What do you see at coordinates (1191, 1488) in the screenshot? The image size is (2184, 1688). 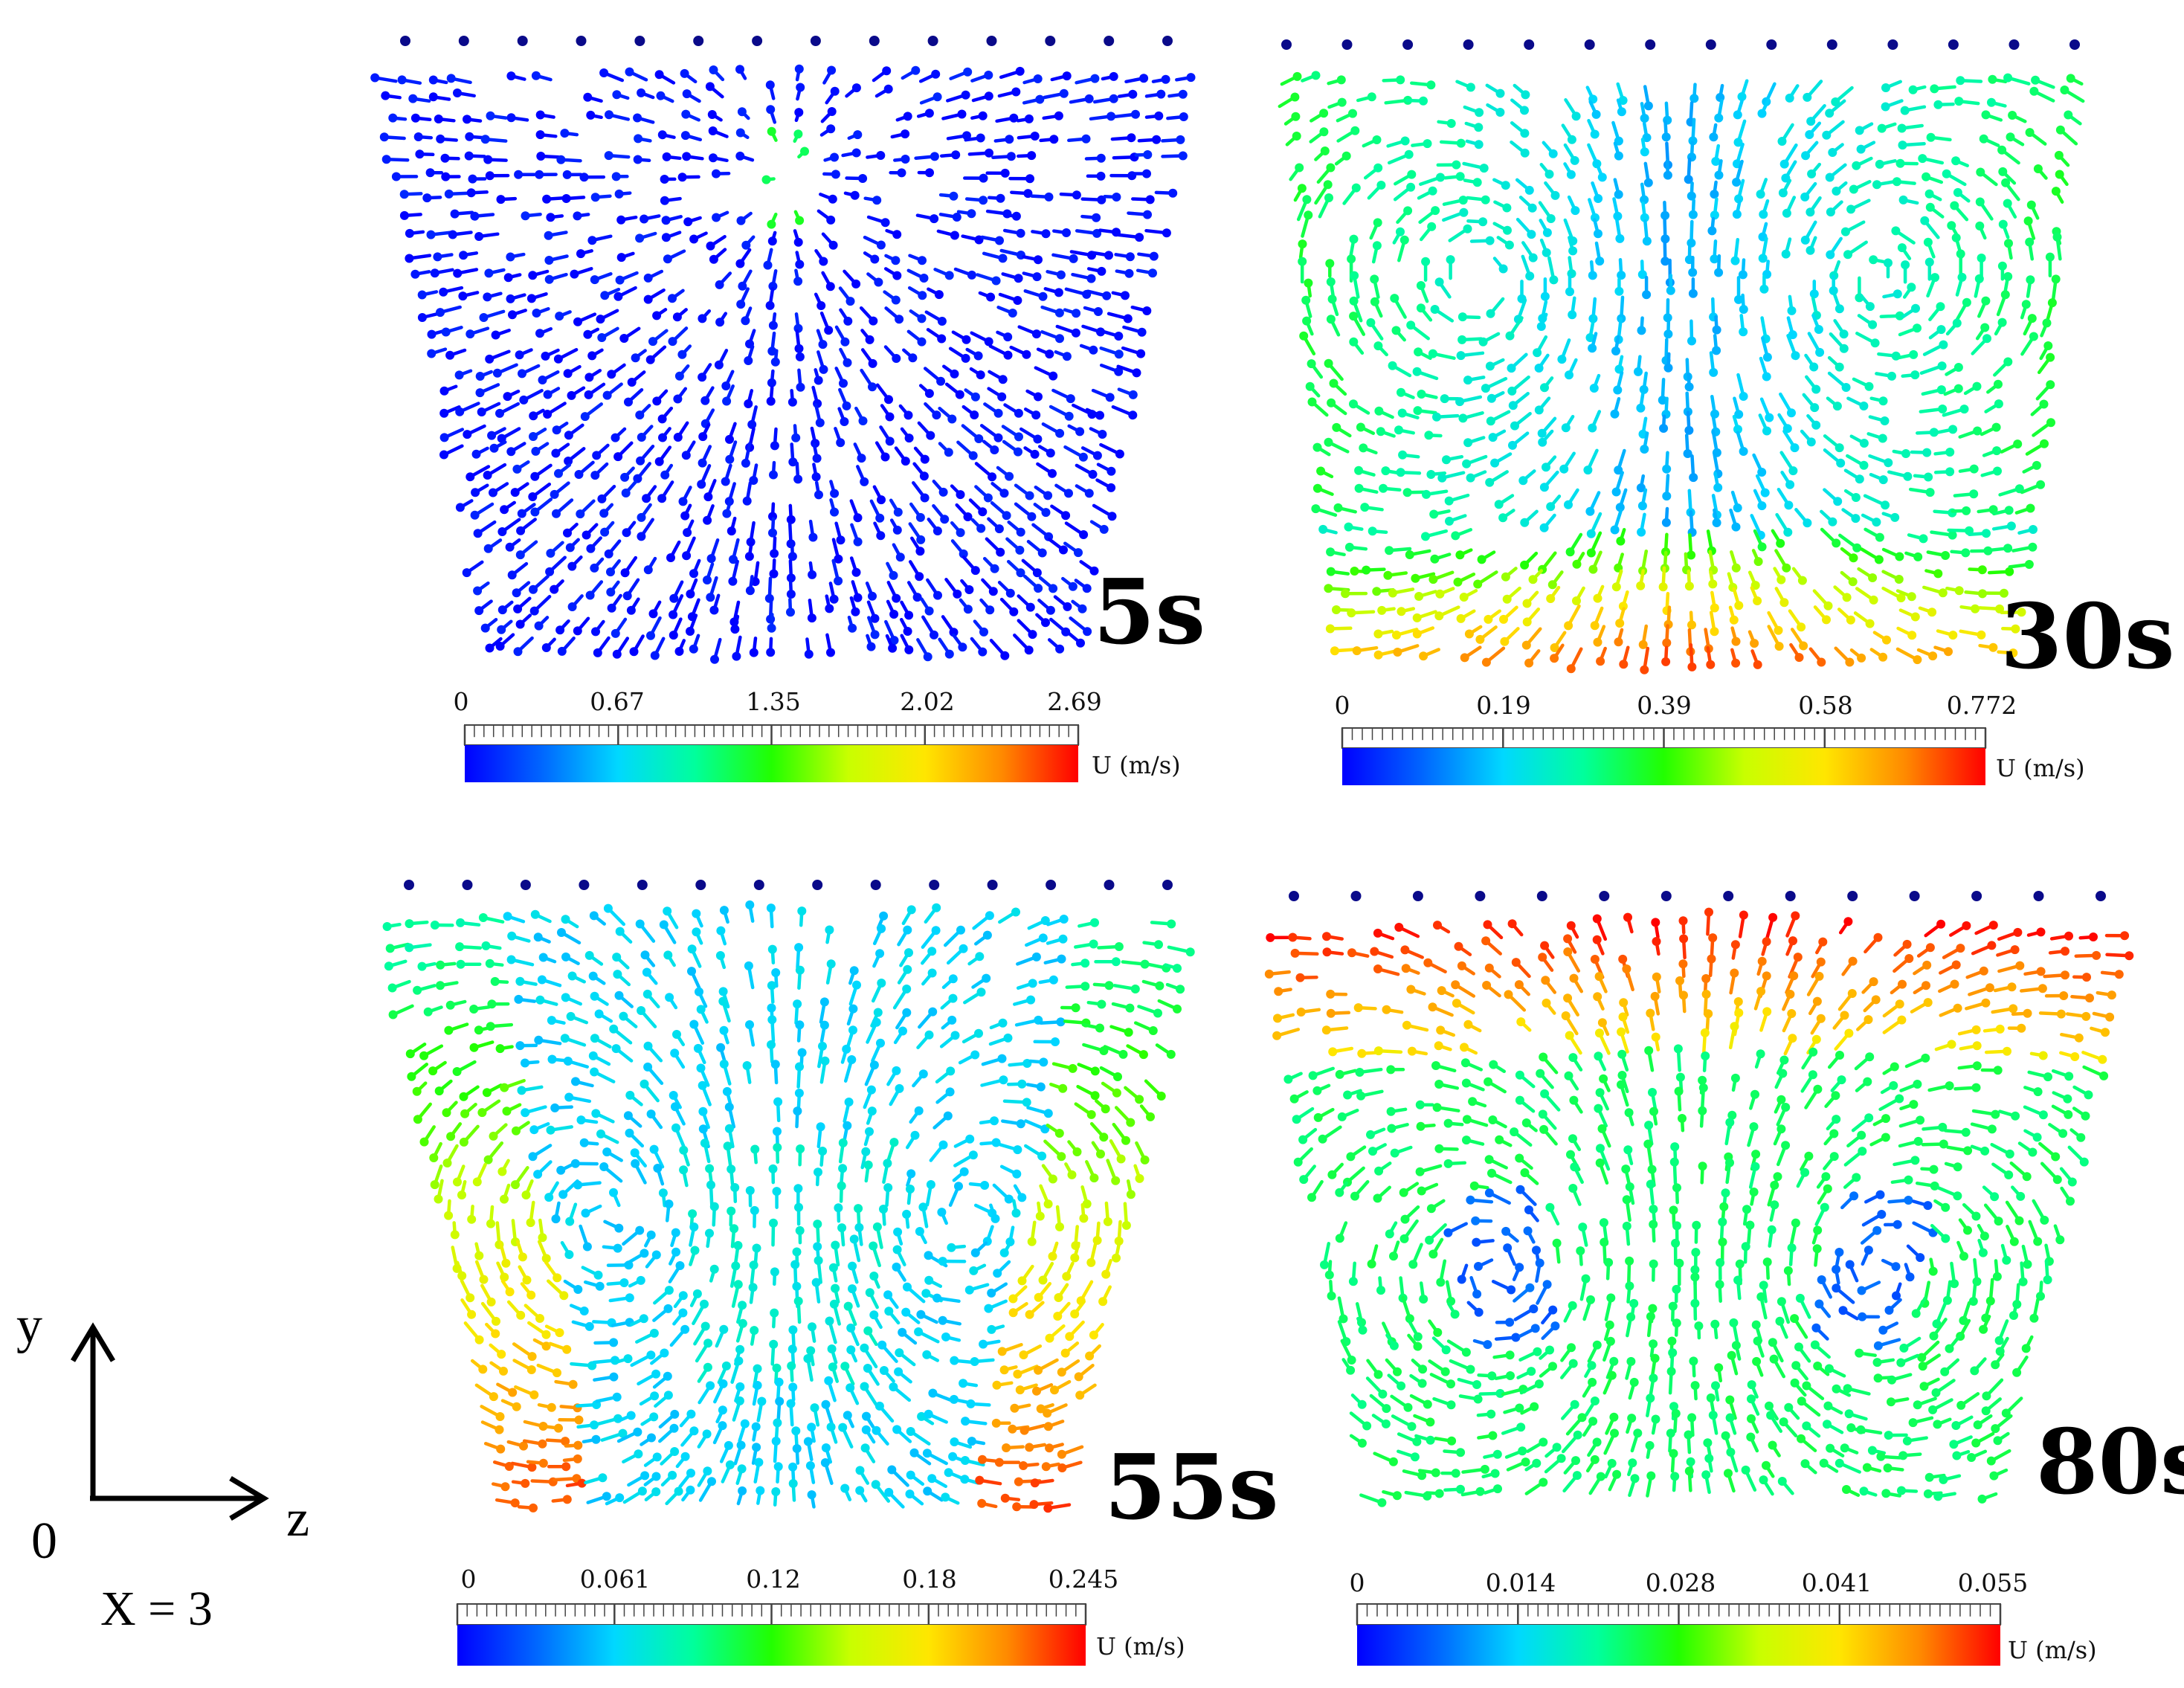 I see `time-label: 55s` at bounding box center [1191, 1488].